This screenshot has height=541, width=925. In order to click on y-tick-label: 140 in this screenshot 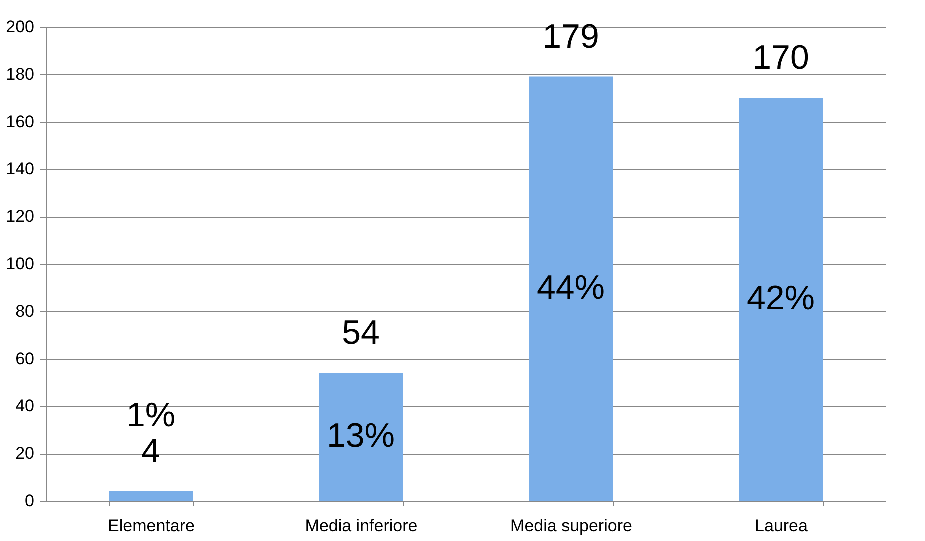, I will do `click(20, 169)`.